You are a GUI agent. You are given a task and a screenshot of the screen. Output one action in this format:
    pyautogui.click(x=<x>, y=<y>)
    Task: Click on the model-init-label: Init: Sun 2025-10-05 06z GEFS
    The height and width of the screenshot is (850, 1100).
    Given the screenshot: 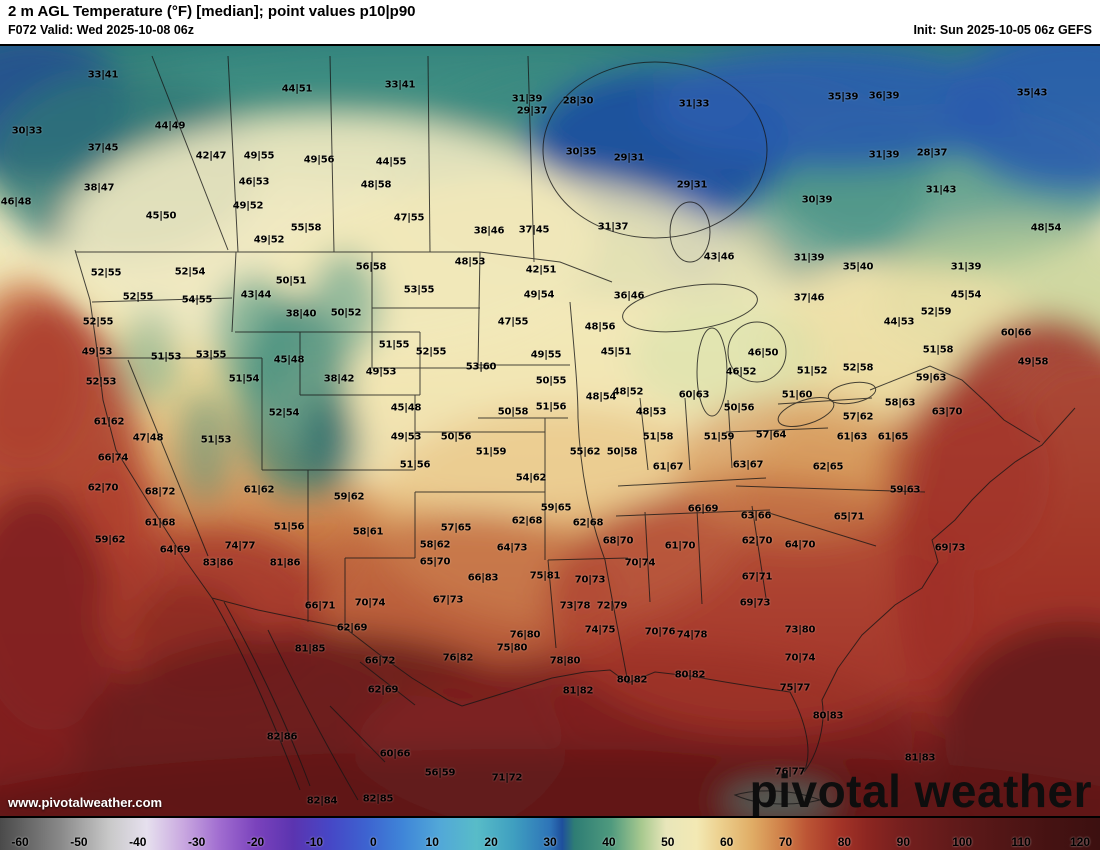 What is the action you would take?
    pyautogui.click(x=1002, y=30)
    